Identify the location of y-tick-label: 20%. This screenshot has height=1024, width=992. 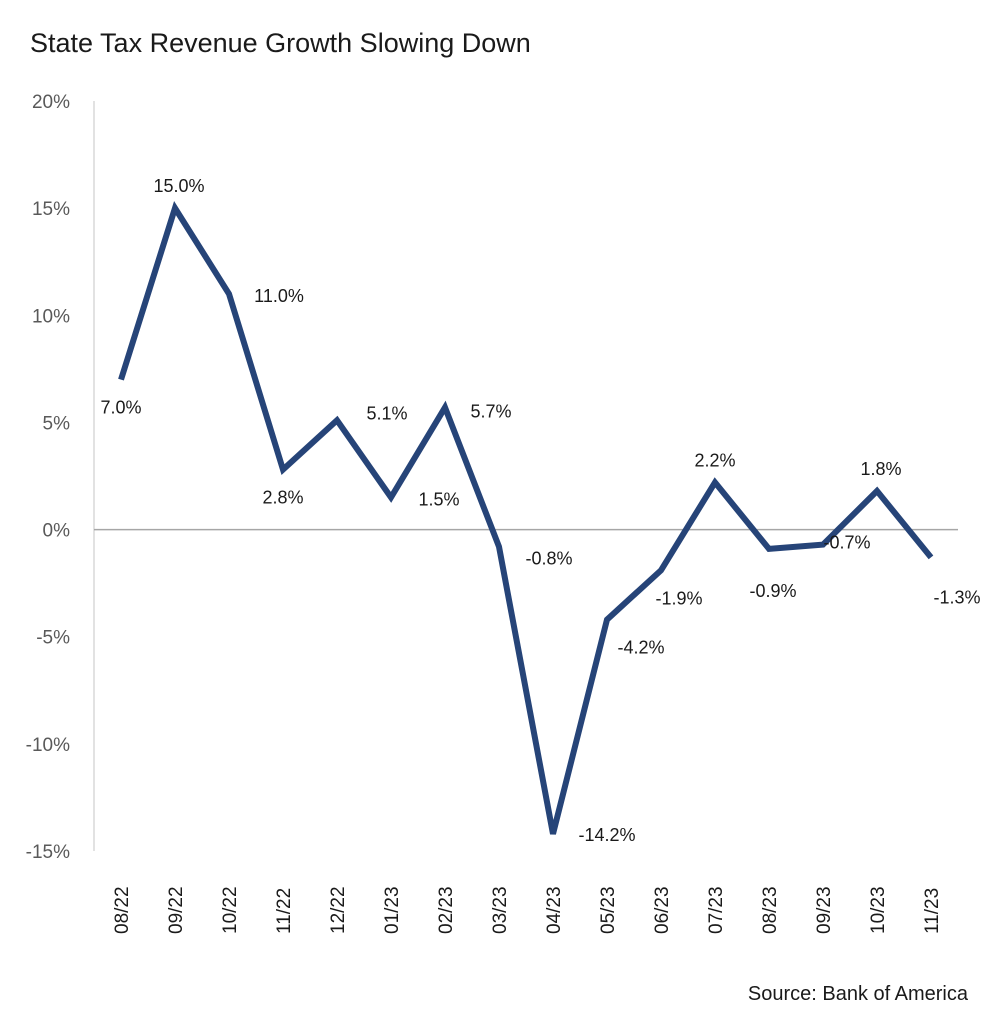
(51, 102).